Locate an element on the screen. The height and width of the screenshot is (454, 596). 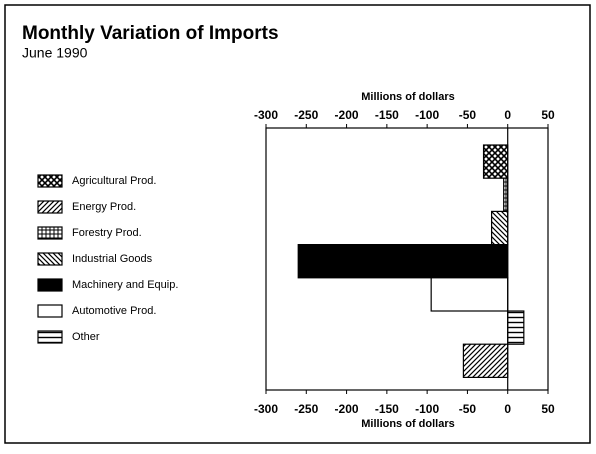
legend-label: Industrial Goods is located at coordinates (112, 259).